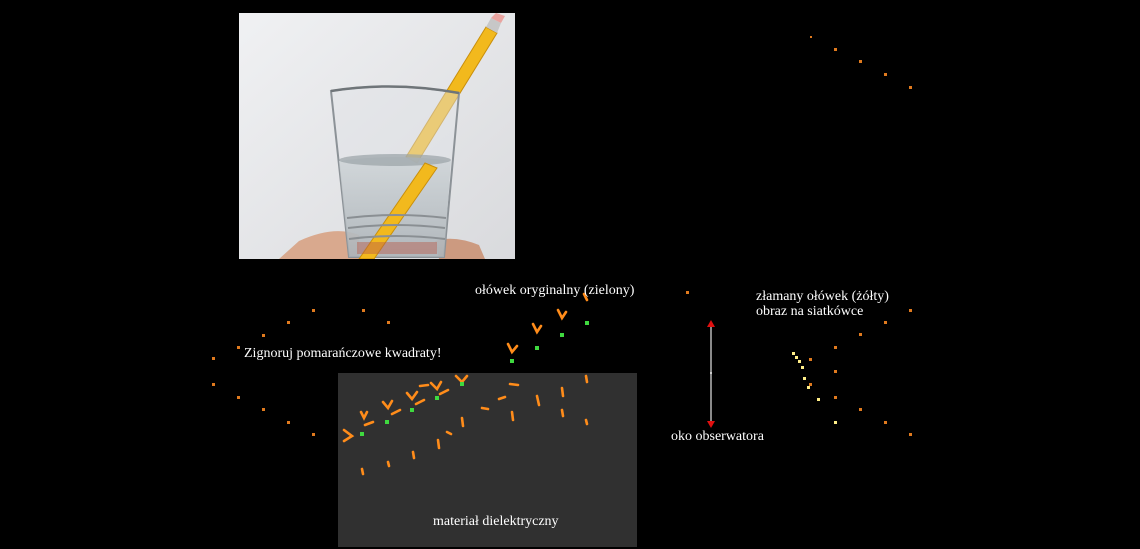 The height and width of the screenshot is (549, 1140). I want to click on observer-eye-label: oko obserwatora, so click(717, 436).